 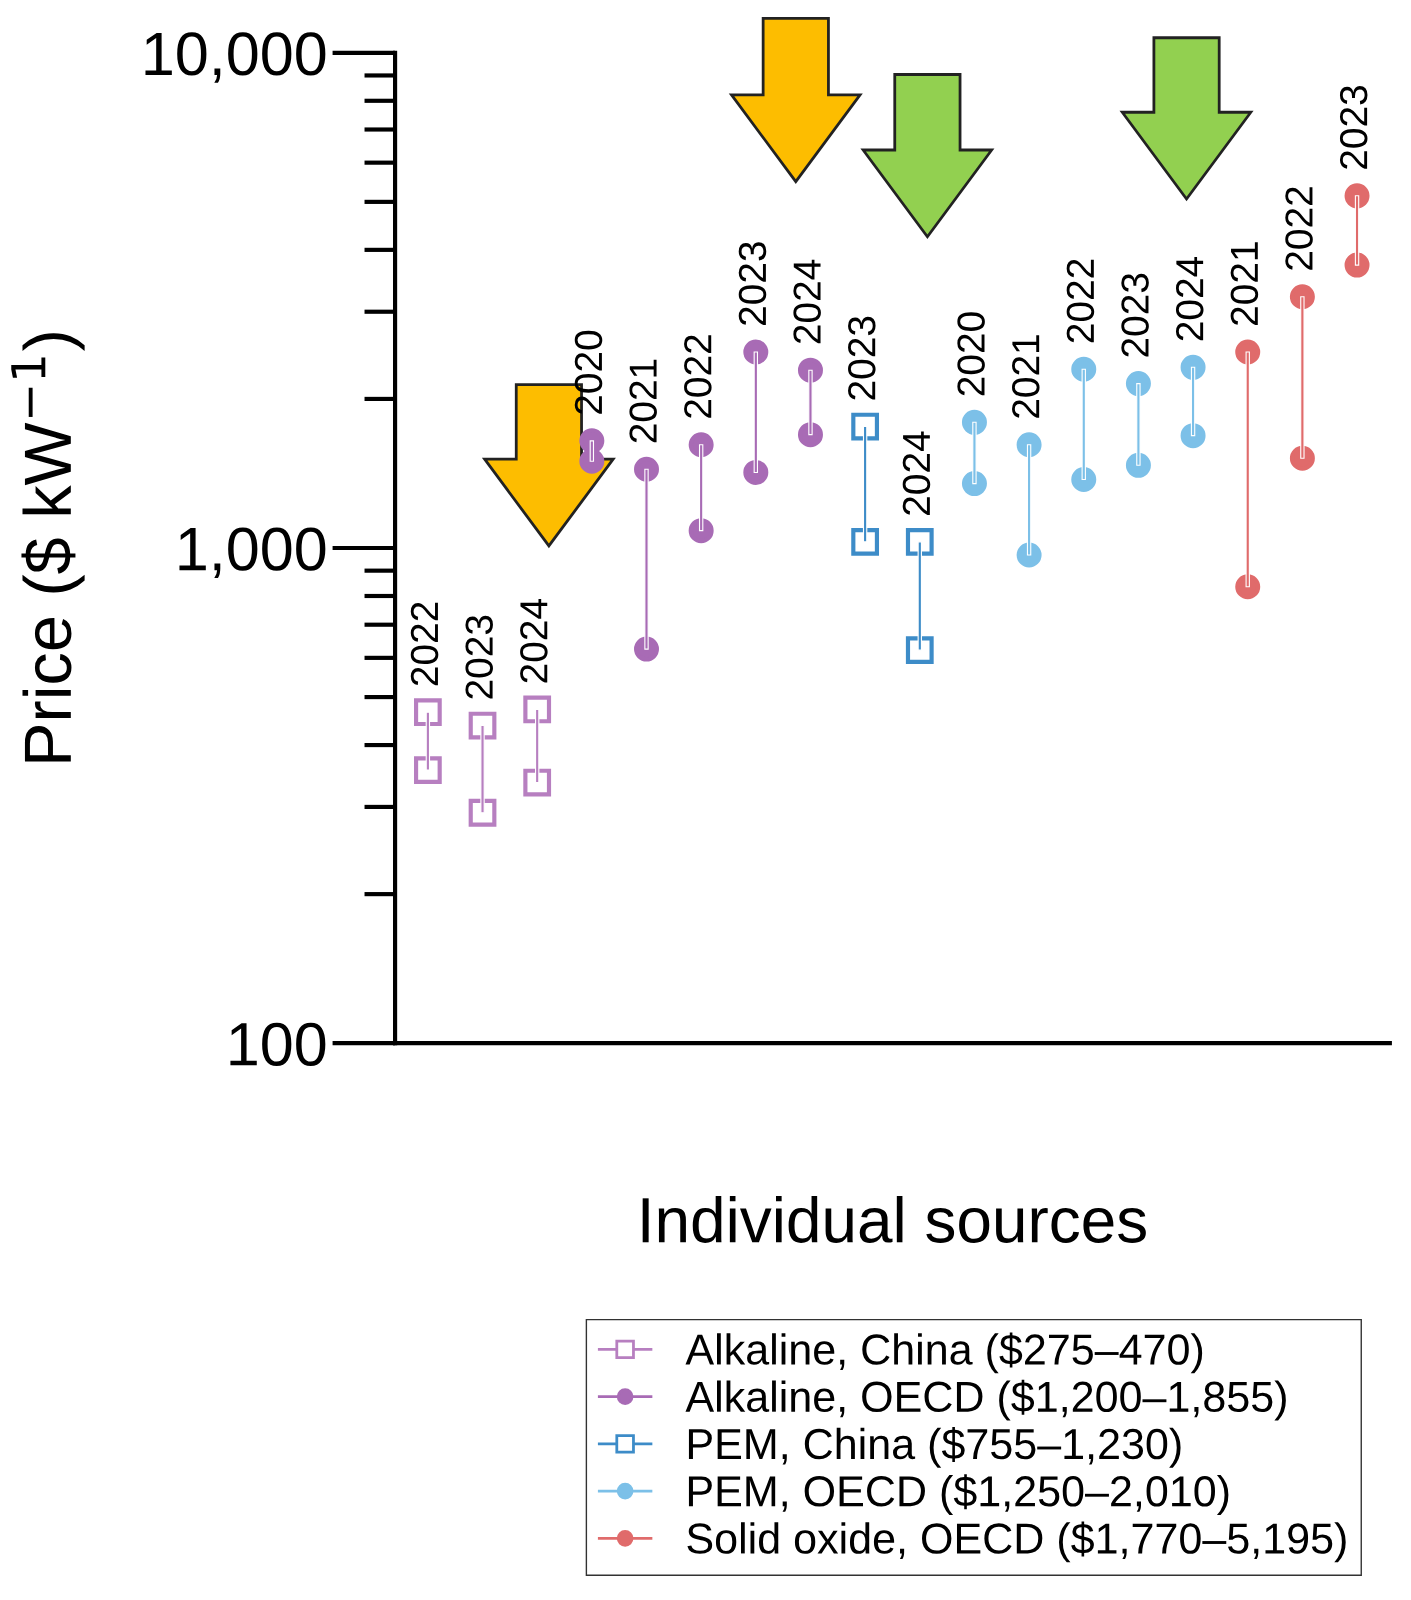 What do you see at coordinates (48, 547) in the screenshot?
I see `y-axis-title: Price ($ kW$^{−1}$)` at bounding box center [48, 547].